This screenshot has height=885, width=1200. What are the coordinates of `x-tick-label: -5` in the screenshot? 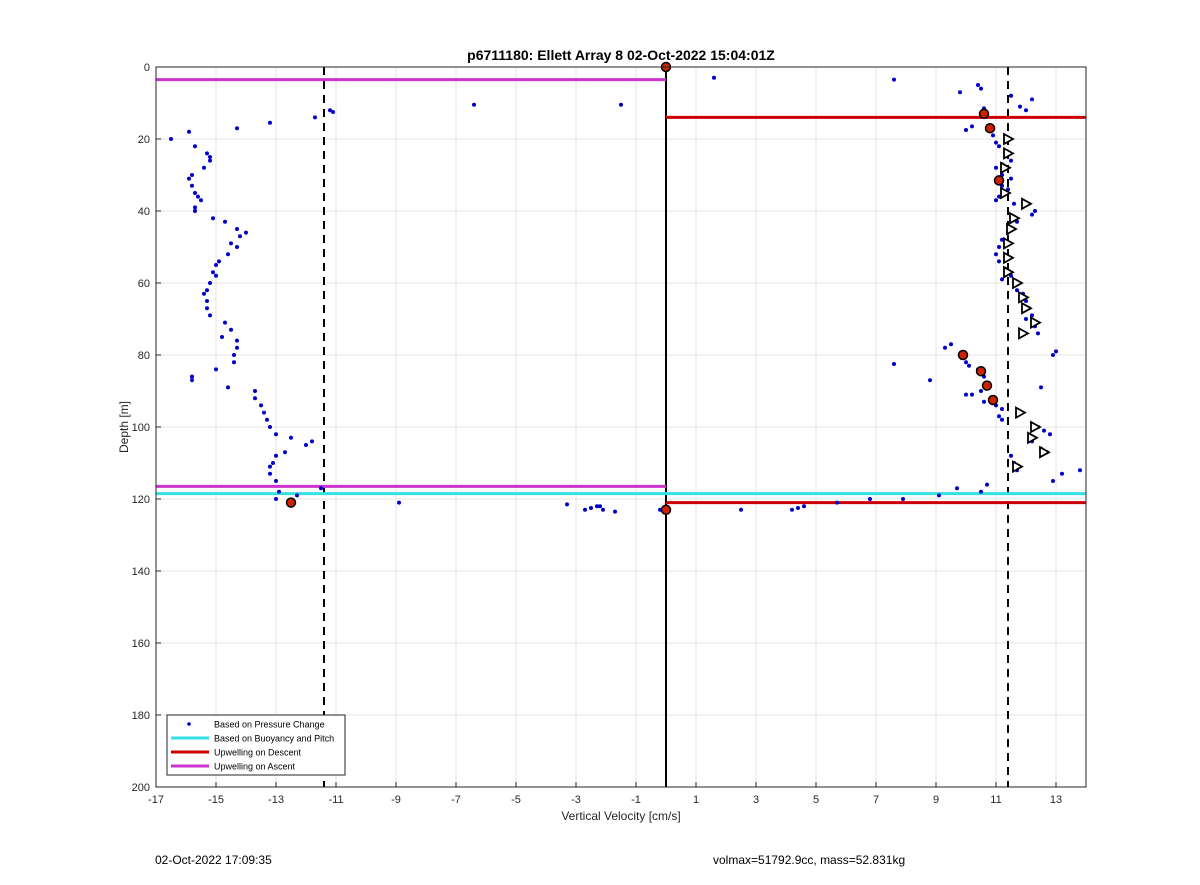 It's located at (516, 800).